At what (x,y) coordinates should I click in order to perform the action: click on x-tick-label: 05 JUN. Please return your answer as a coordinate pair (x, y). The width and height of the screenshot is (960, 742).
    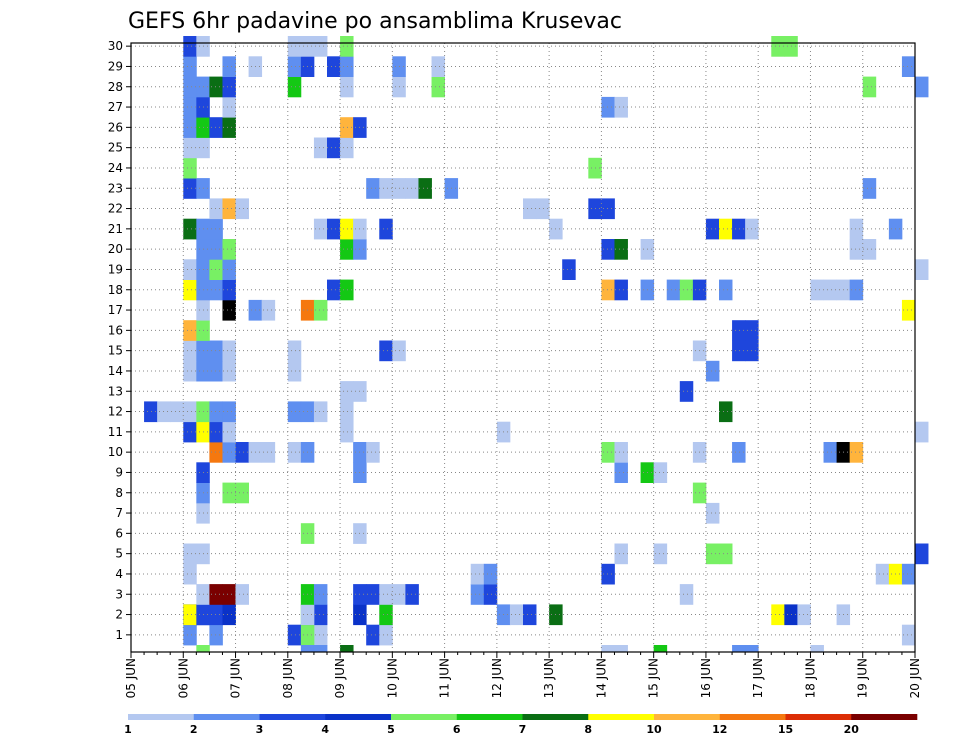
    Looking at the image, I should click on (131, 678).